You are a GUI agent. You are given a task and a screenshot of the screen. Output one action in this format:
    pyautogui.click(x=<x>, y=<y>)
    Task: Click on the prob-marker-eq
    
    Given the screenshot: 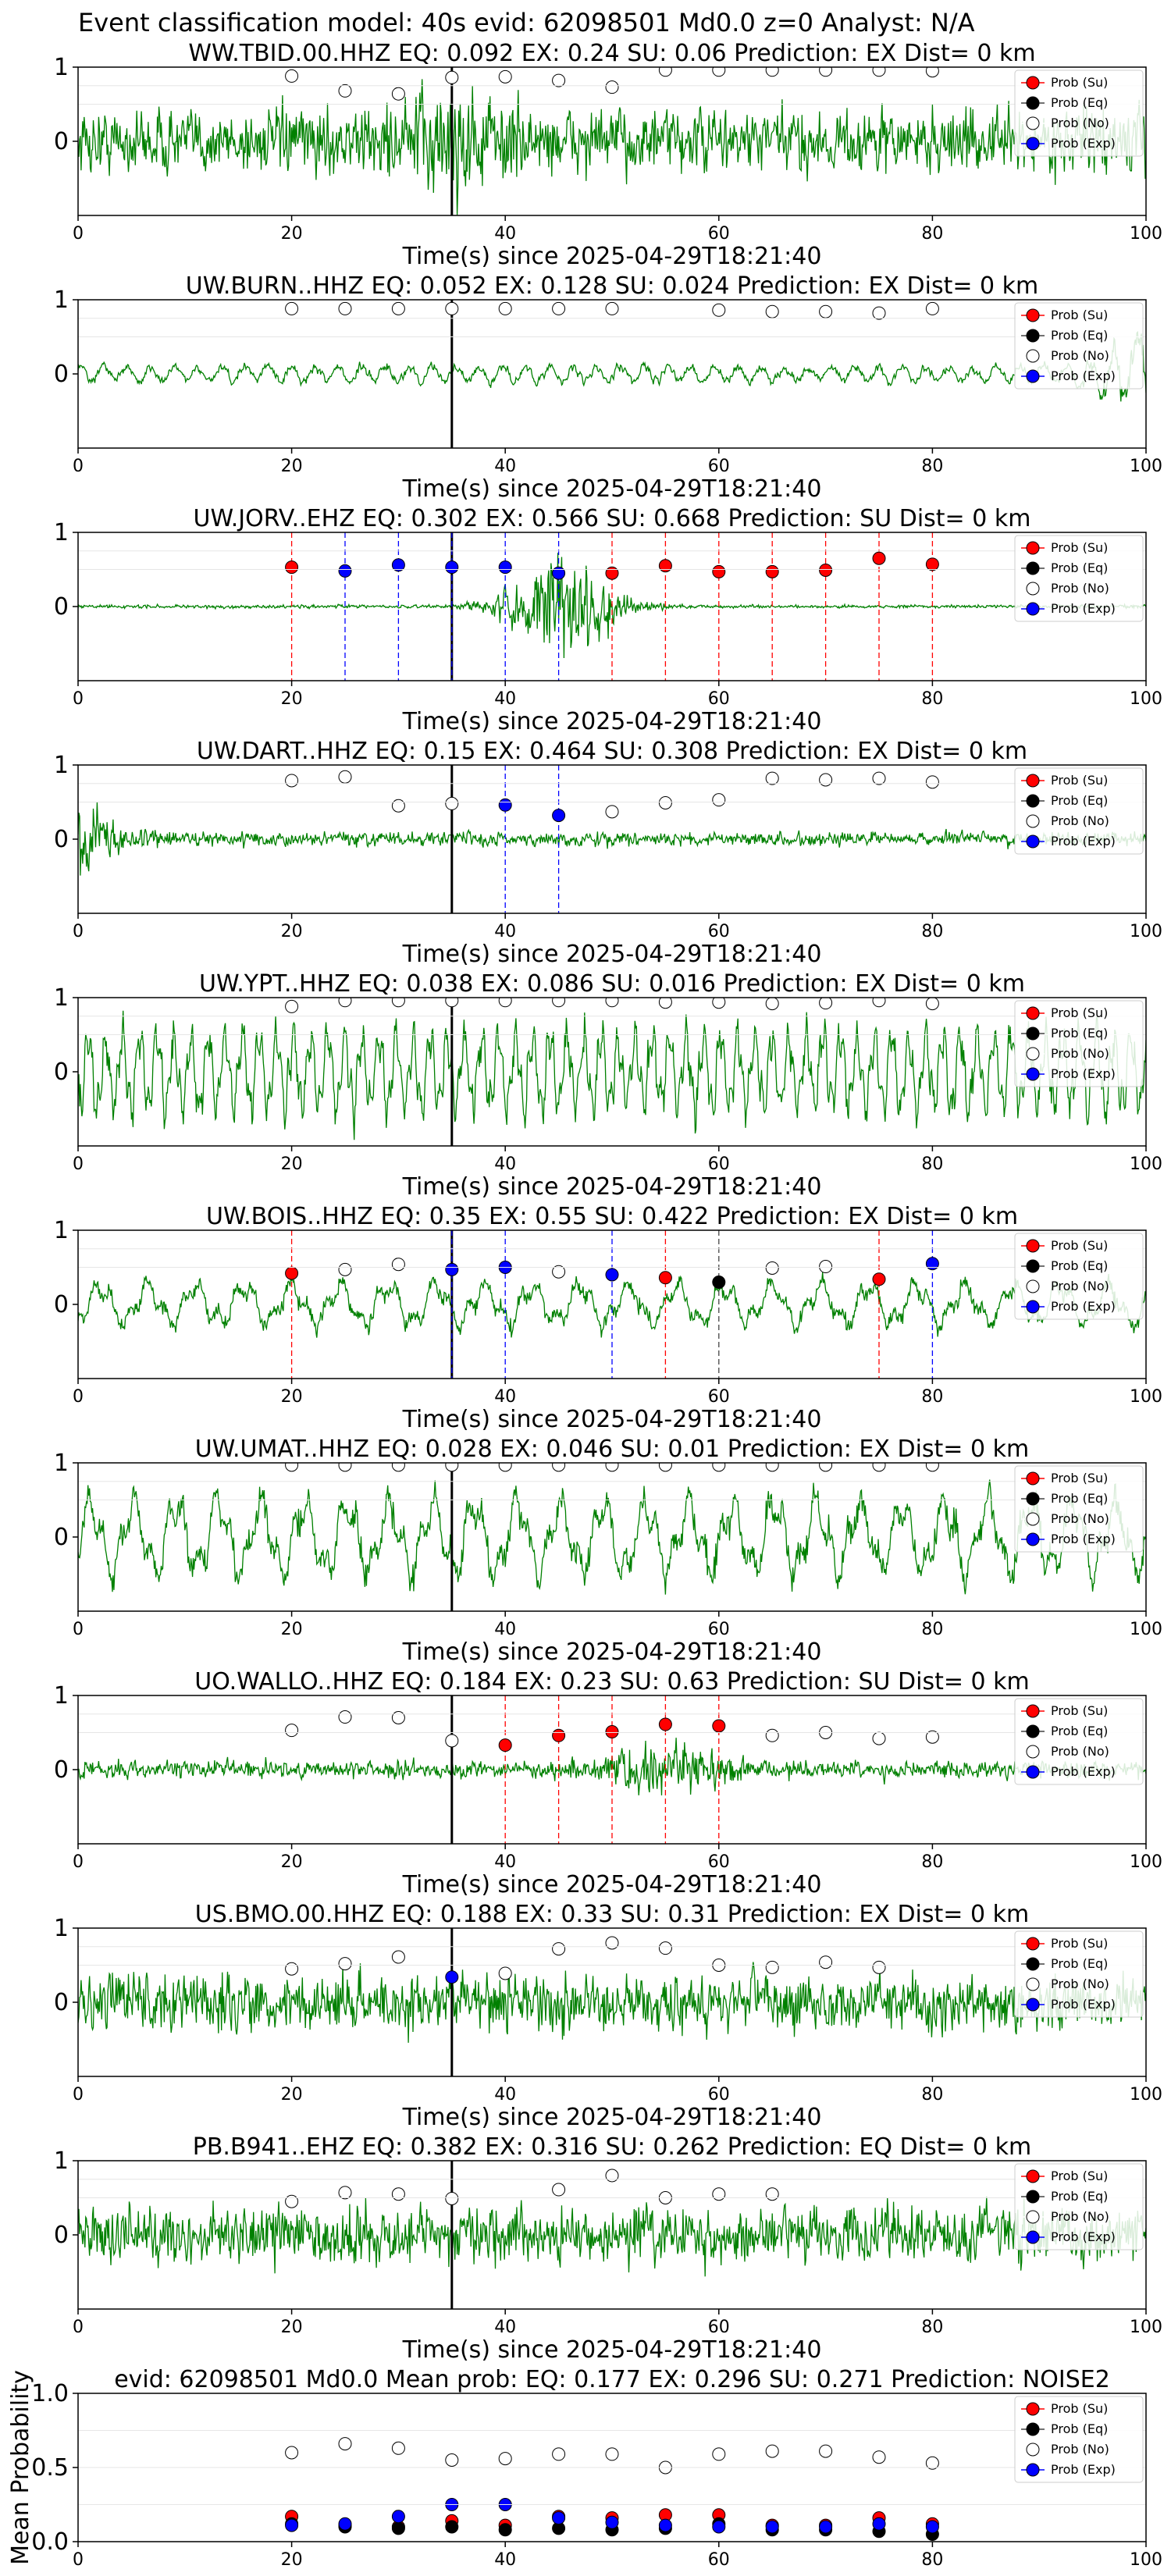 What is the action you would take?
    pyautogui.click(x=719, y=1282)
    